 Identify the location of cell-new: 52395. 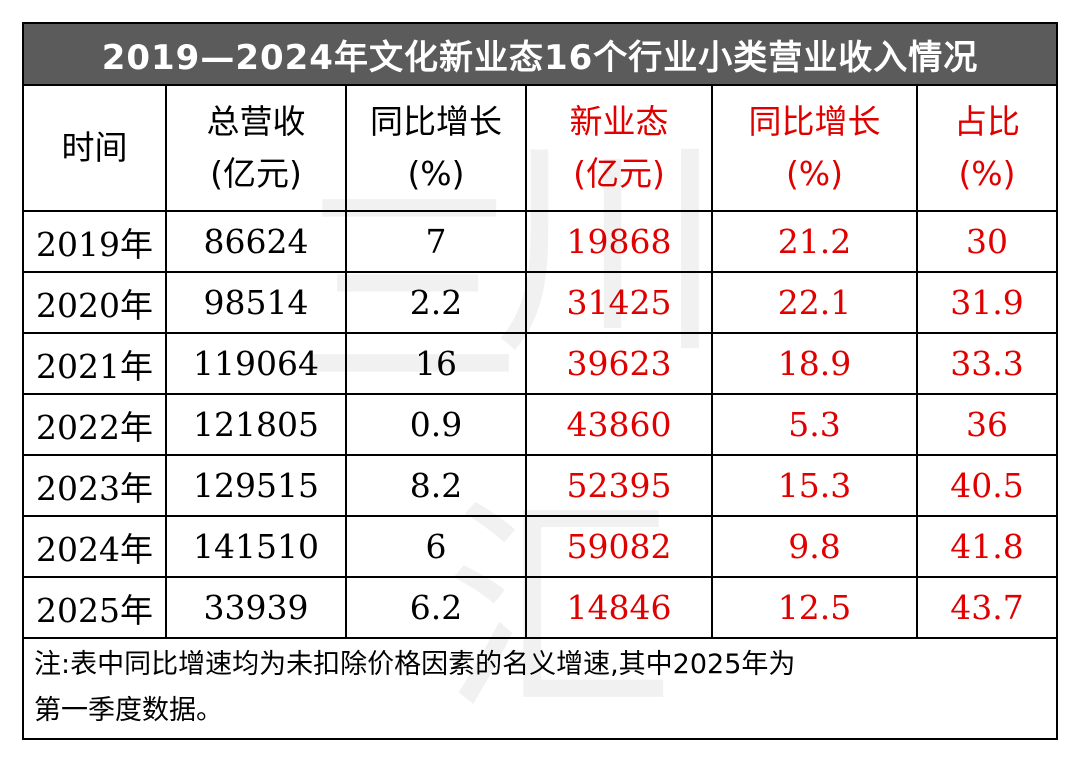
(619, 485).